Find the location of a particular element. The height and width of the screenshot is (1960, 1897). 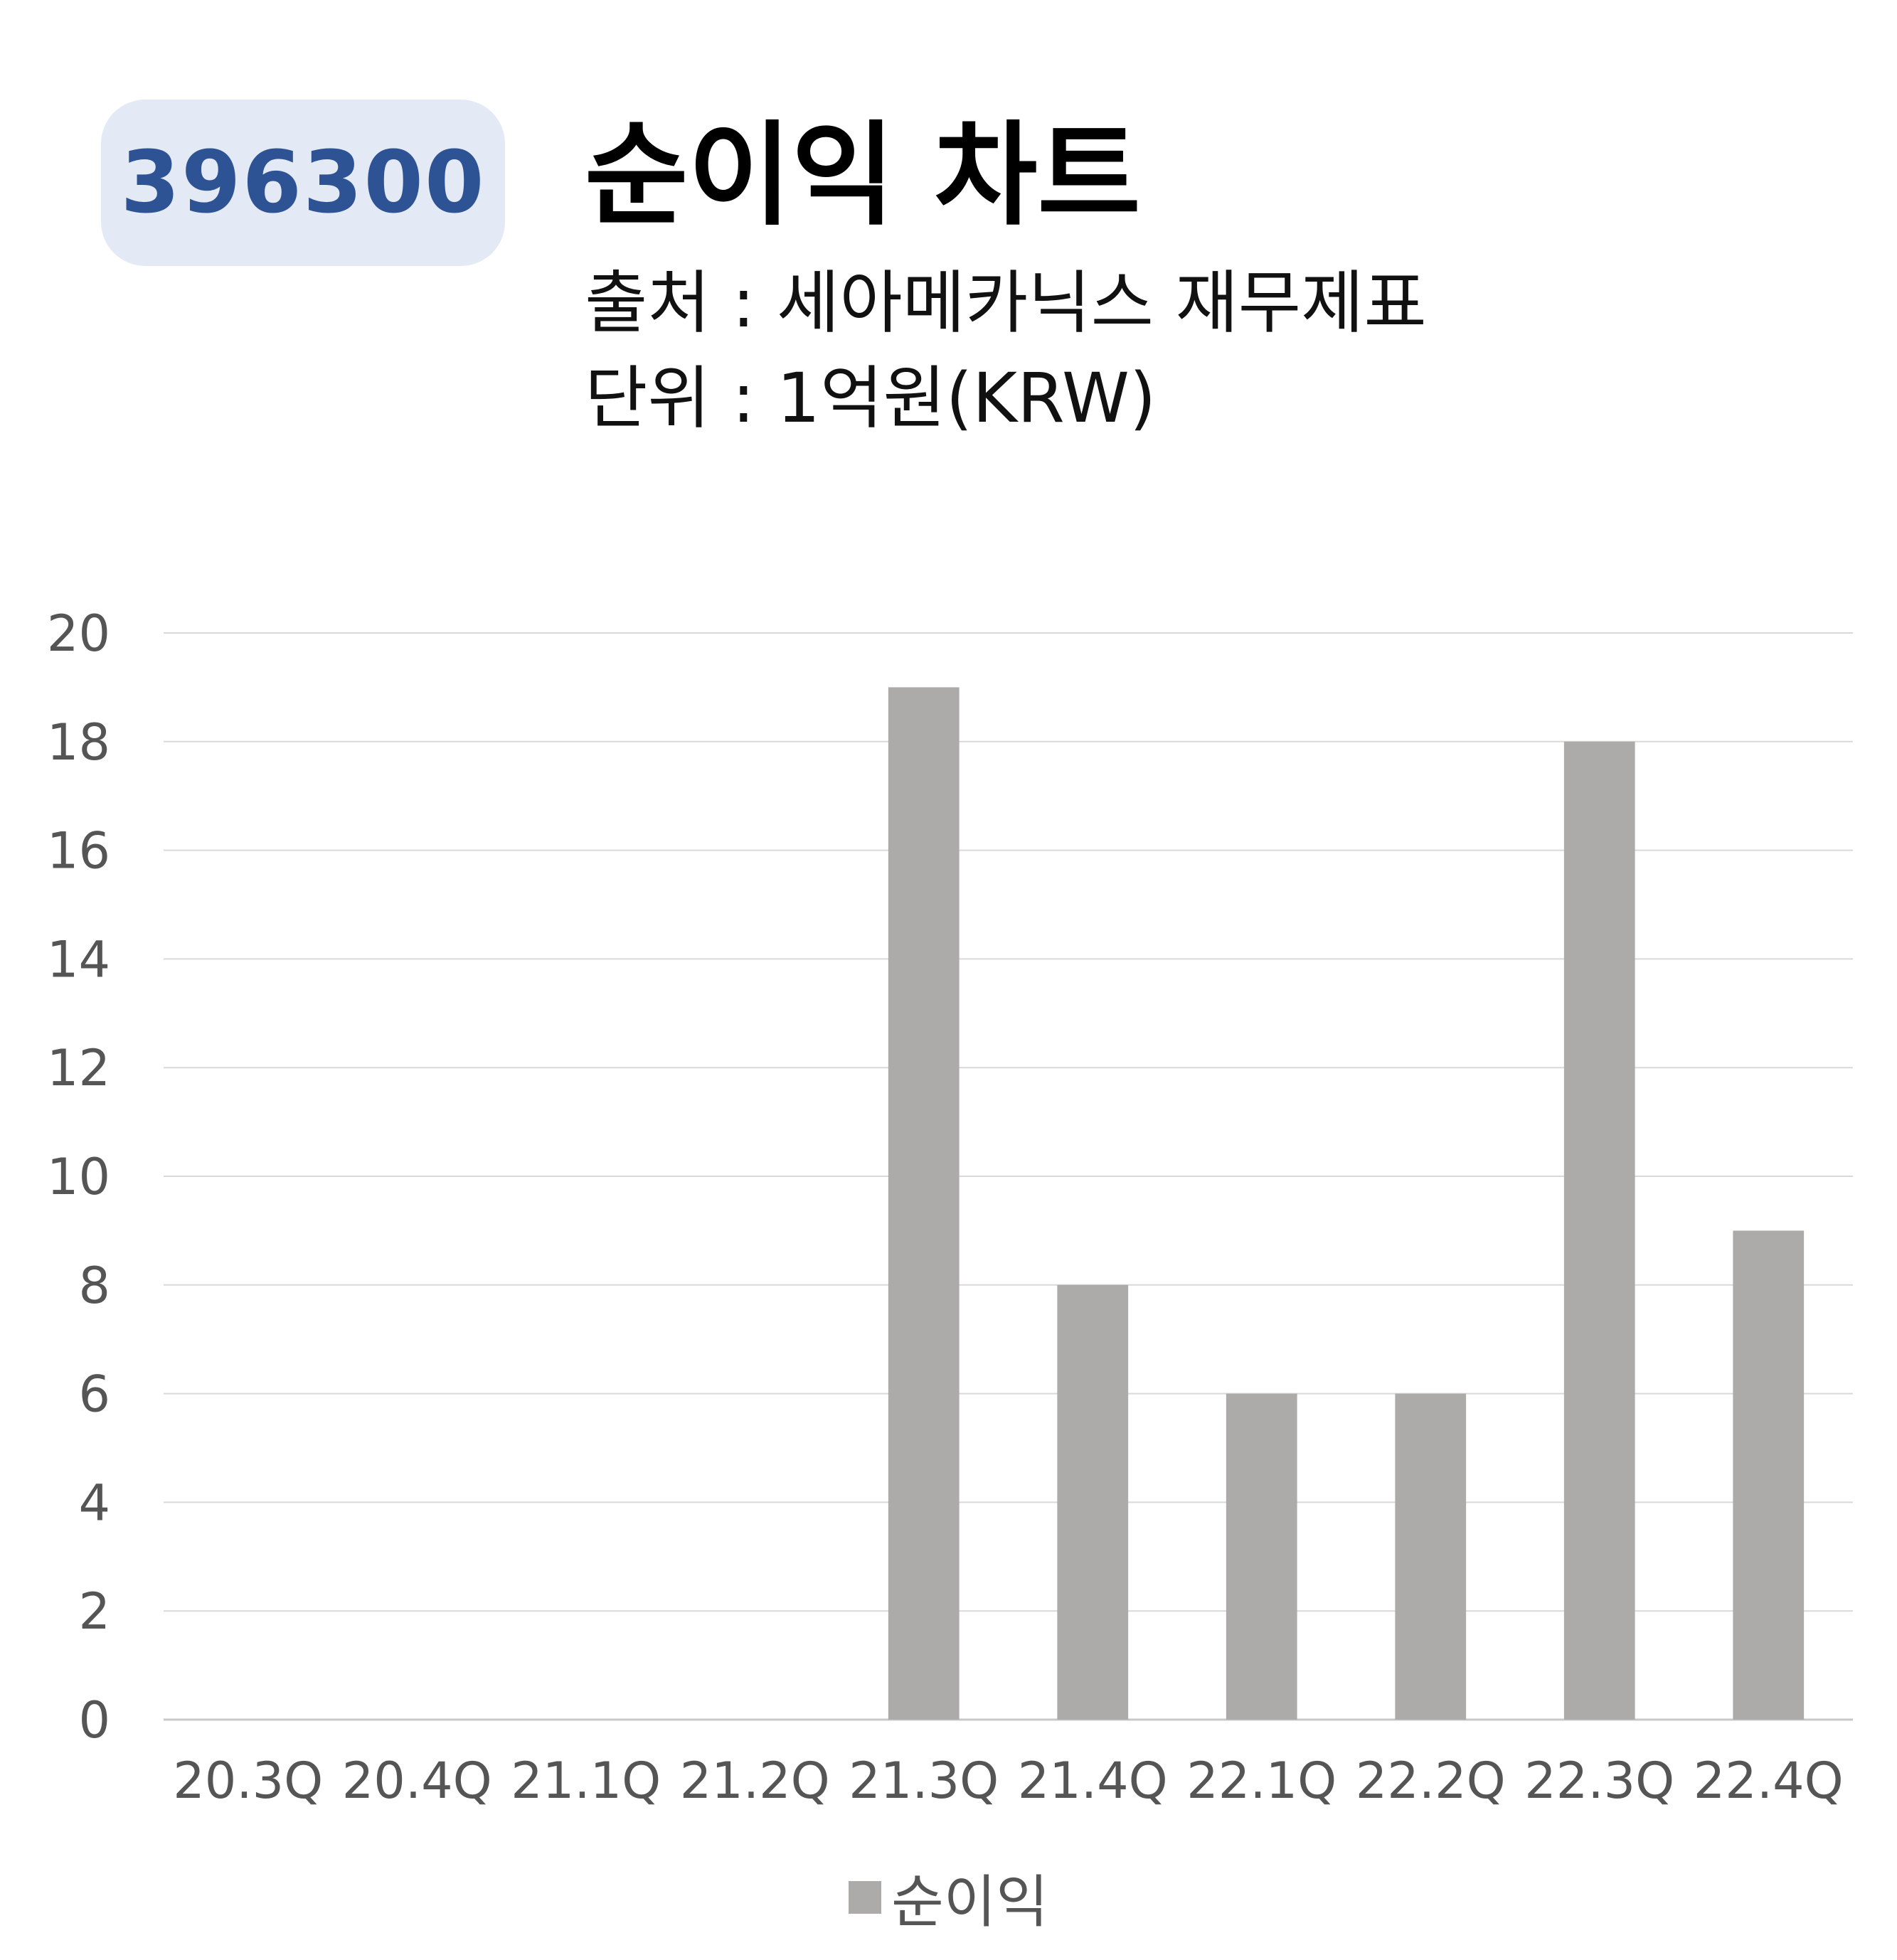

y-tick-label: 2 is located at coordinates (94, 1611).